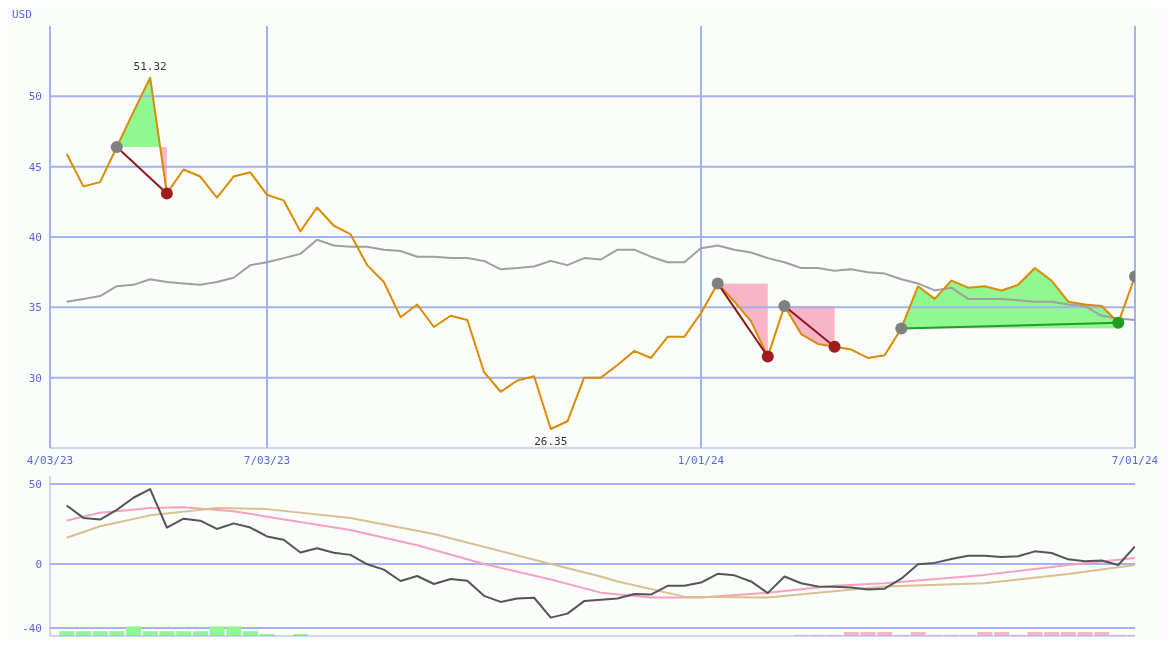  Describe the element at coordinates (701, 460) in the screenshot. I see `x-tick-label: 1/01/24` at that location.